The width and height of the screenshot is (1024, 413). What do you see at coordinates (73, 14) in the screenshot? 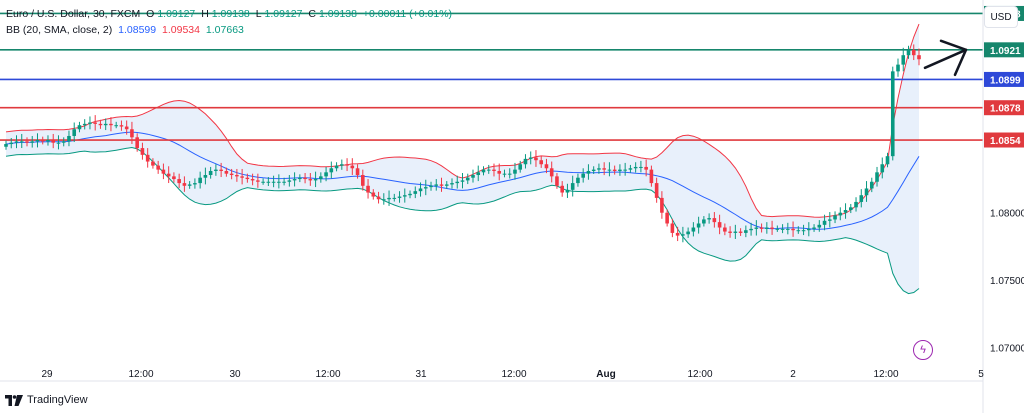
I see `symbol-name: Euro / U.S. Dollar, 30, FXCM` at bounding box center [73, 14].